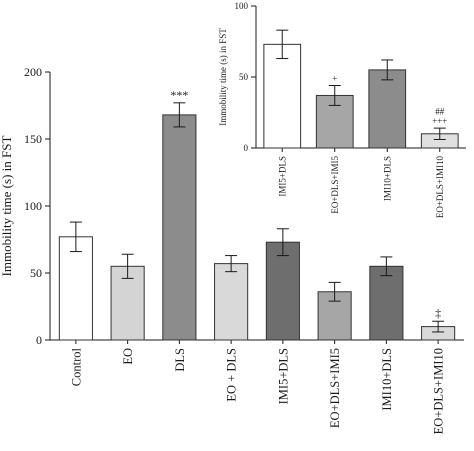 Image resolution: width=474 pixels, height=451 pixels. What do you see at coordinates (335, 388) in the screenshot?
I see `main-category-label: EO+DLS+IMI5` at bounding box center [335, 388].